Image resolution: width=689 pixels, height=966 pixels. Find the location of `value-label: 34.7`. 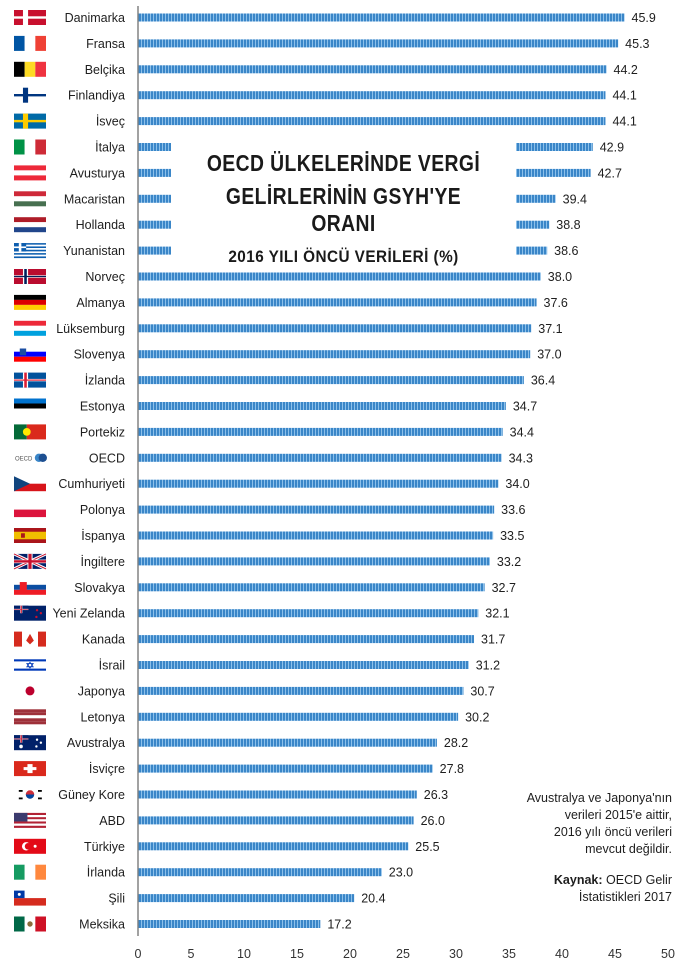

value-label: 34.7 is located at coordinates (525, 407).